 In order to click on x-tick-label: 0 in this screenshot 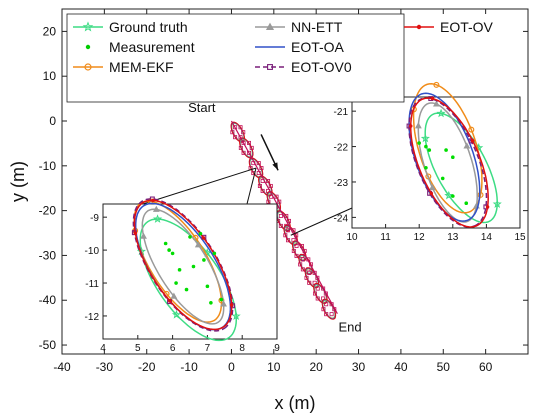, I will do `click(231, 367)`.